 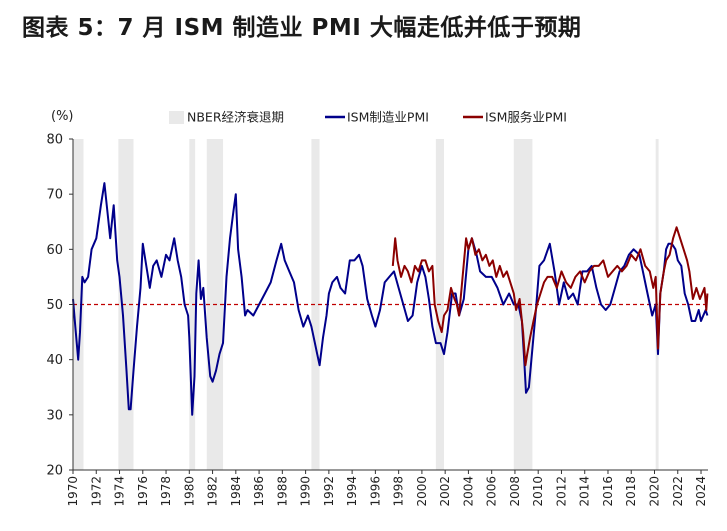 What do you see at coordinates (561, 491) in the screenshot?
I see `x-tick-label: 2012` at bounding box center [561, 491].